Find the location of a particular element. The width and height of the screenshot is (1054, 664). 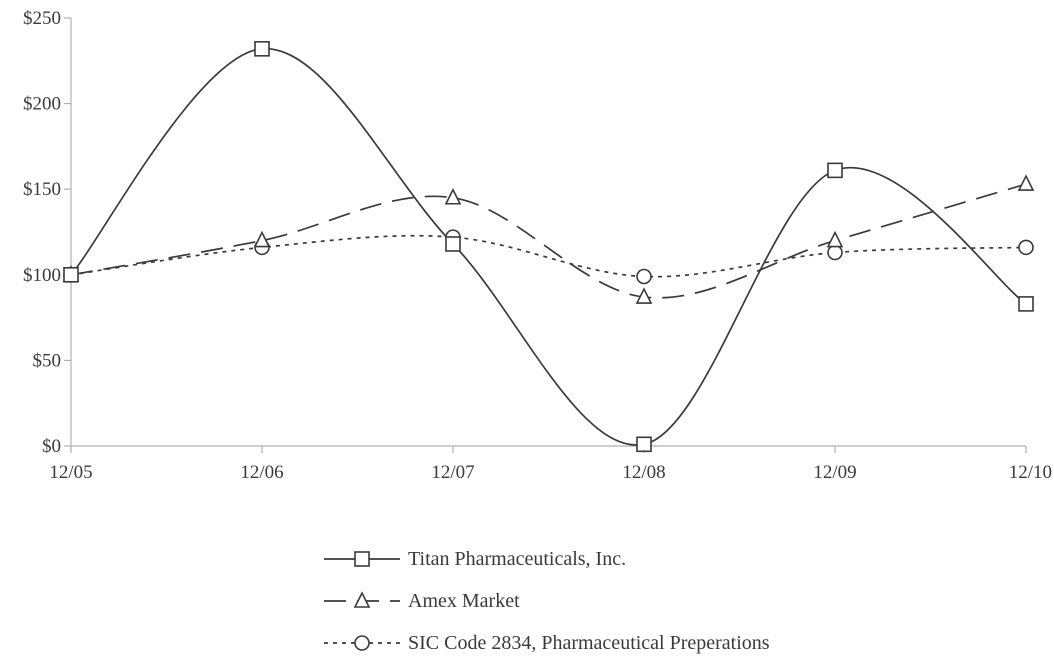

y-tick-label: $250 is located at coordinates (42, 18).